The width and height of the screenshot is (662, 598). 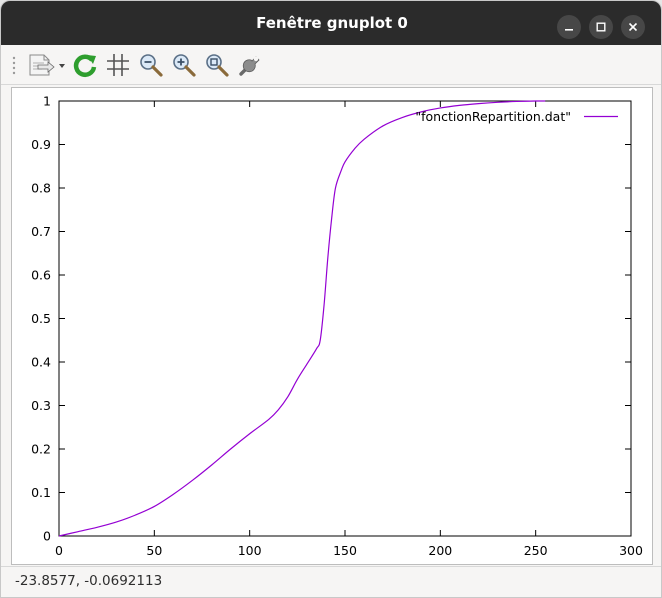 What do you see at coordinates (41, 362) in the screenshot?
I see `y-tick-label: 0.4` at bounding box center [41, 362].